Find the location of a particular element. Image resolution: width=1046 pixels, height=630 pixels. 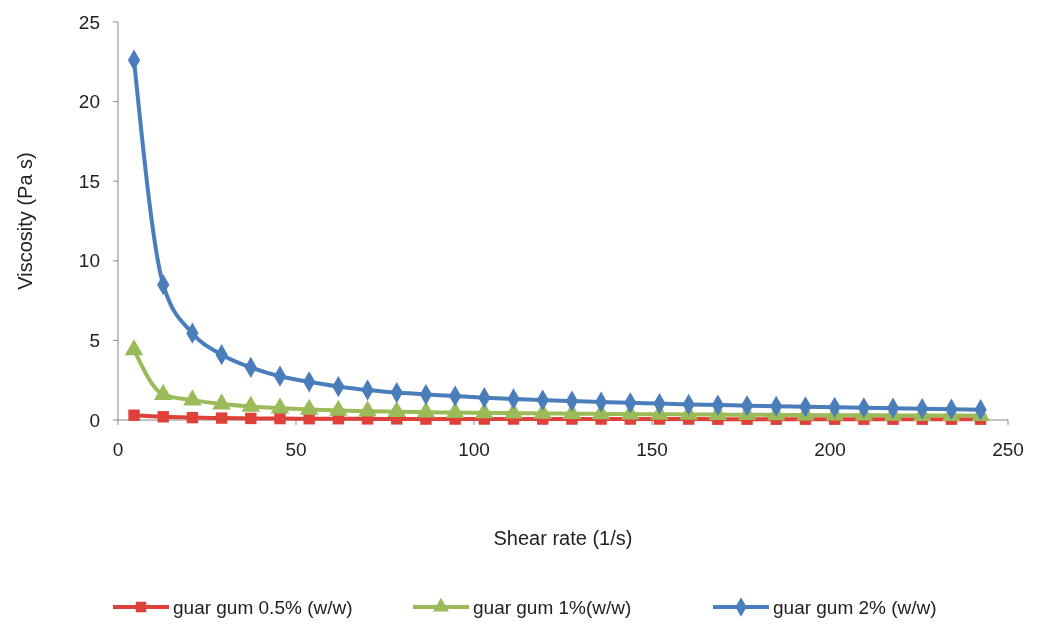

y-tick-label: 10 is located at coordinates (89, 261).